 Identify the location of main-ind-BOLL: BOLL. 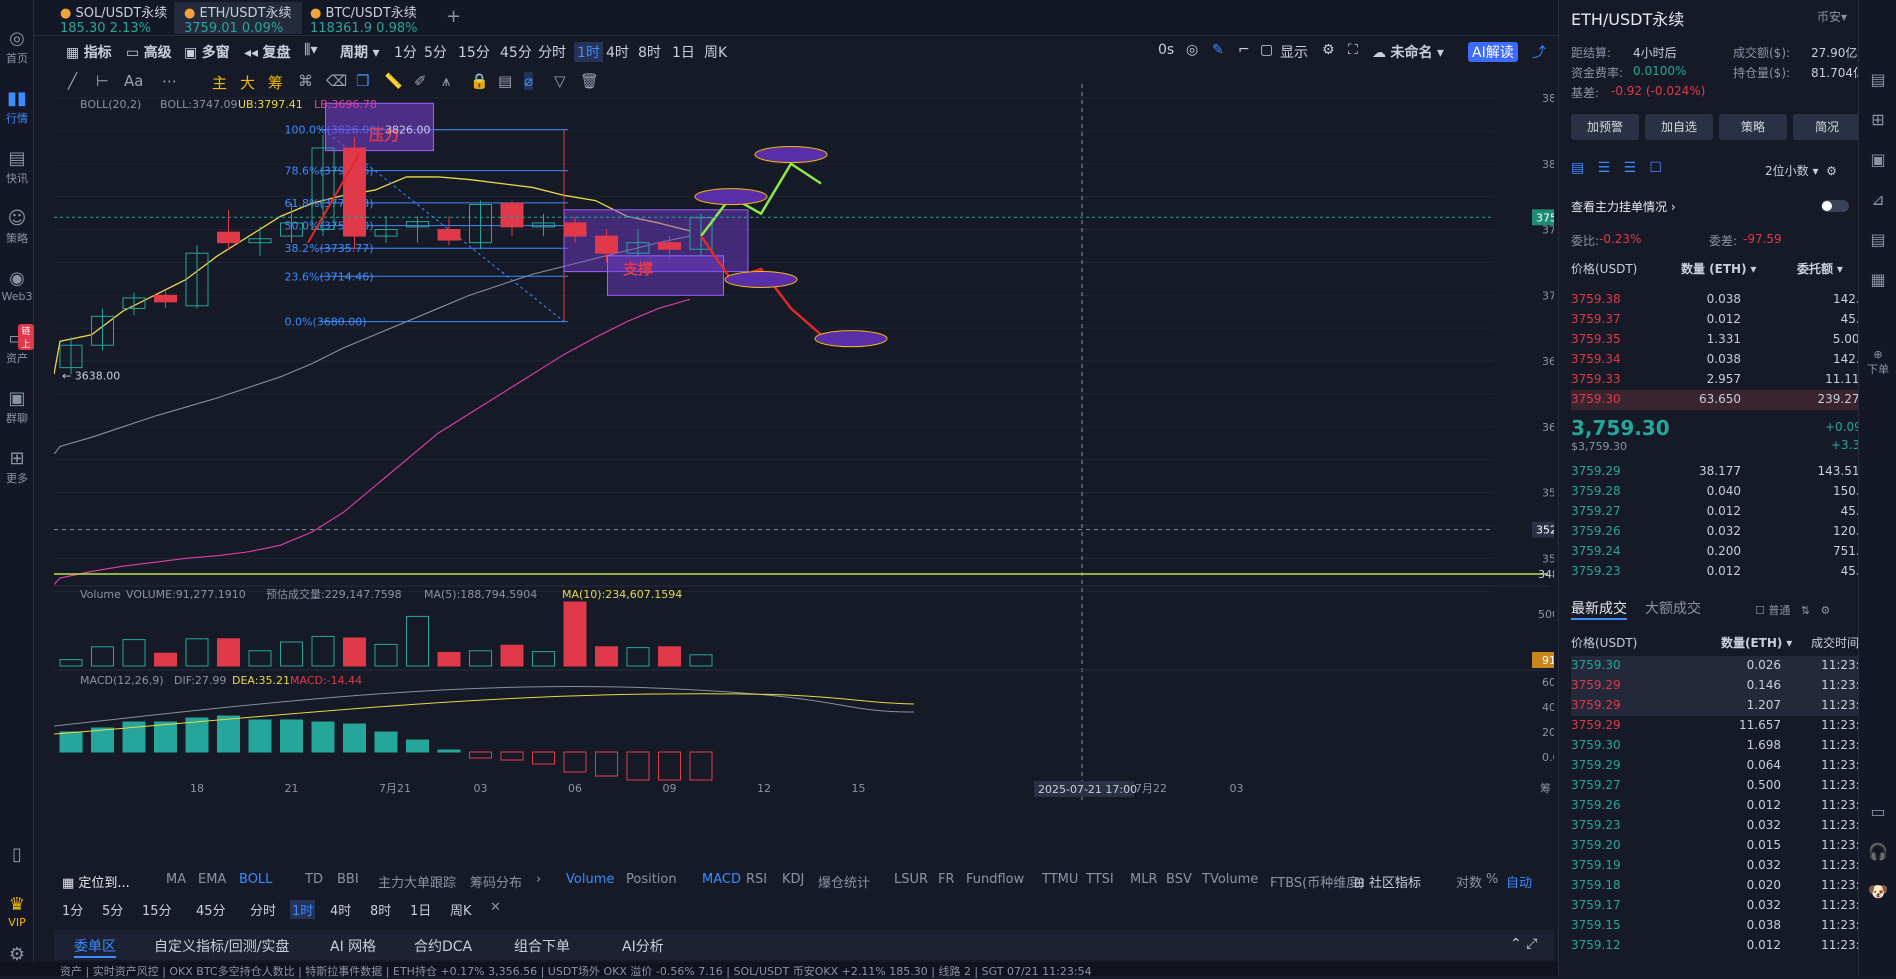
(256, 879).